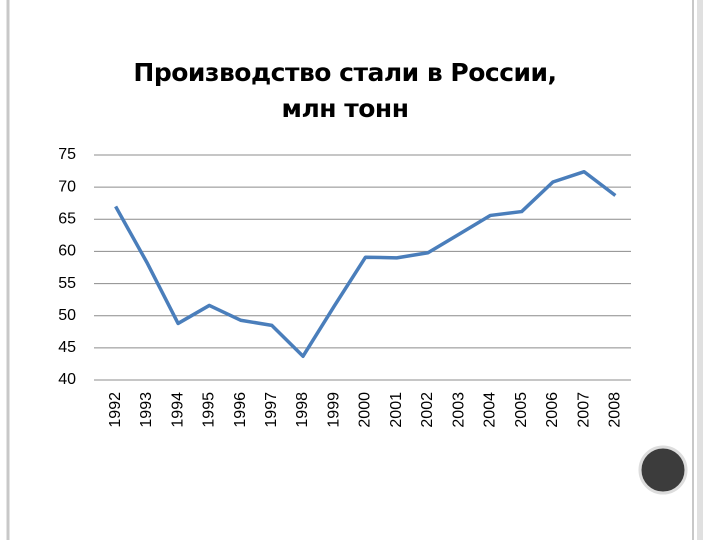 This screenshot has width=720, height=540. Describe the element at coordinates (146, 410) in the screenshot. I see `x-tick-label: 1993` at that location.